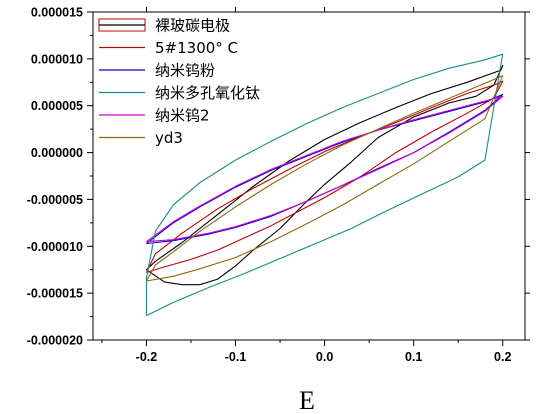 The width and height of the screenshot is (536, 414). Describe the element at coordinates (55, 341) in the screenshot. I see `y-tick-label: -0.000020` at that location.